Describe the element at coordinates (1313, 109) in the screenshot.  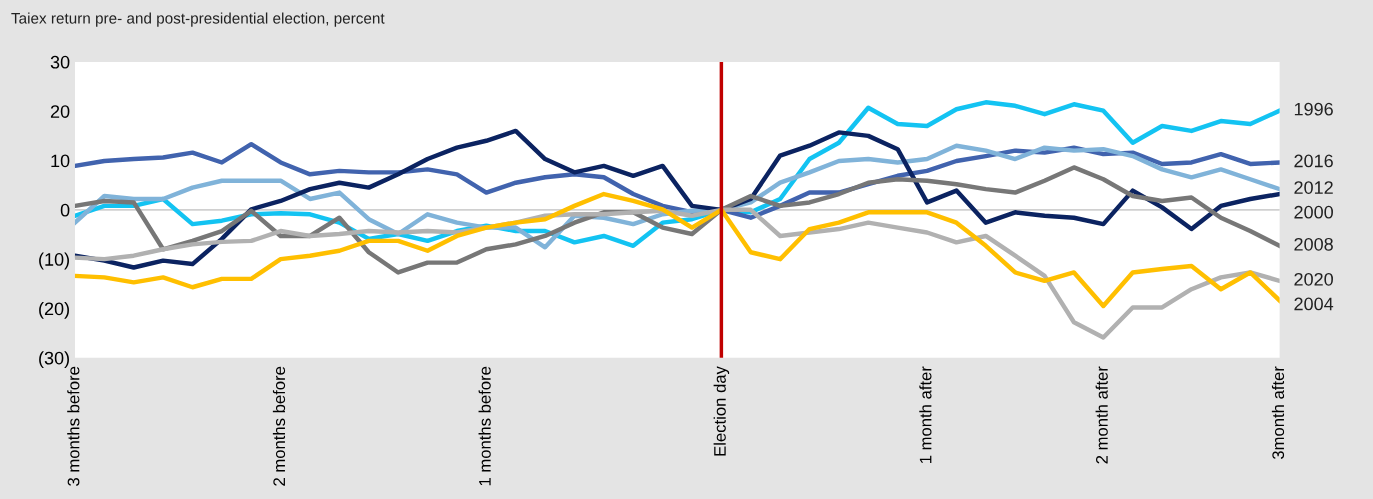
I see `series-label: 1996` at that location.